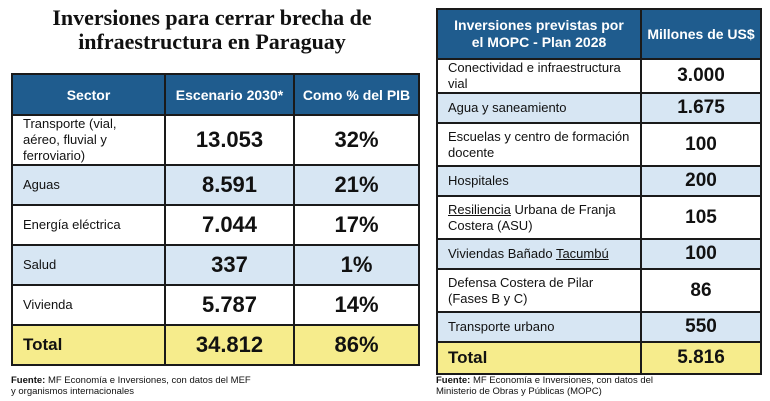  What do you see at coordinates (701, 358) in the screenshot?
I see `total-amount: 5.816` at bounding box center [701, 358].